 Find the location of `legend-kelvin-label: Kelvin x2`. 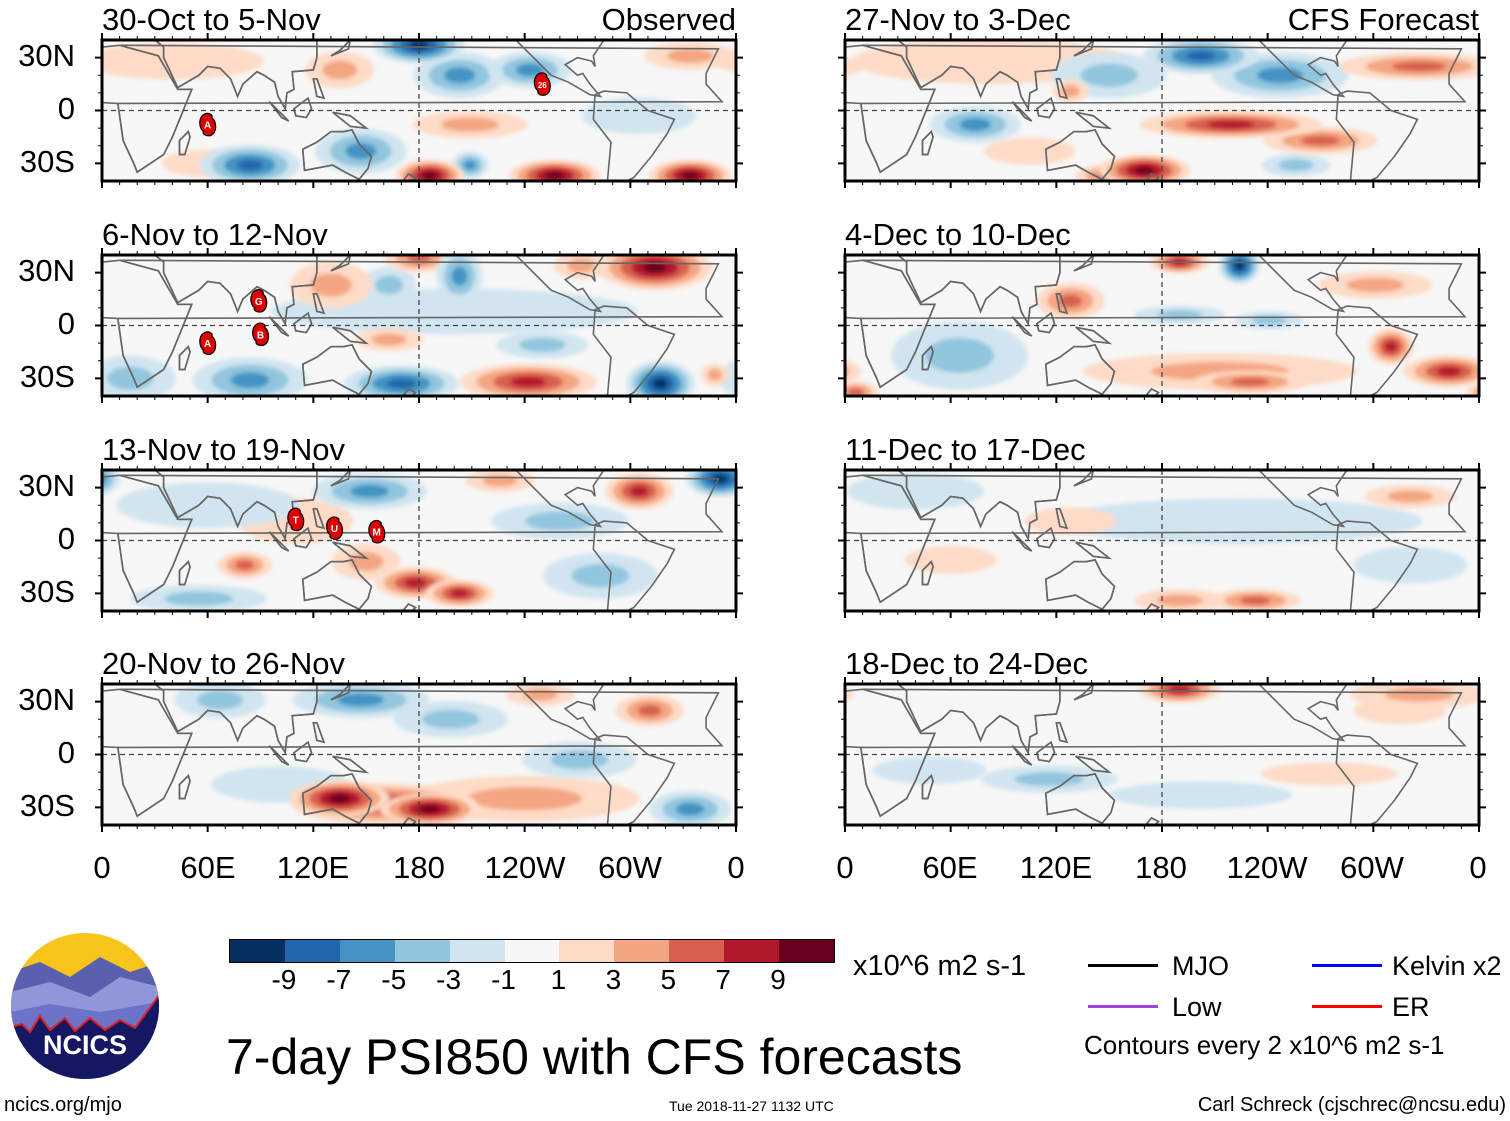

legend-kelvin-label: Kelvin x2 is located at coordinates (1447, 966).